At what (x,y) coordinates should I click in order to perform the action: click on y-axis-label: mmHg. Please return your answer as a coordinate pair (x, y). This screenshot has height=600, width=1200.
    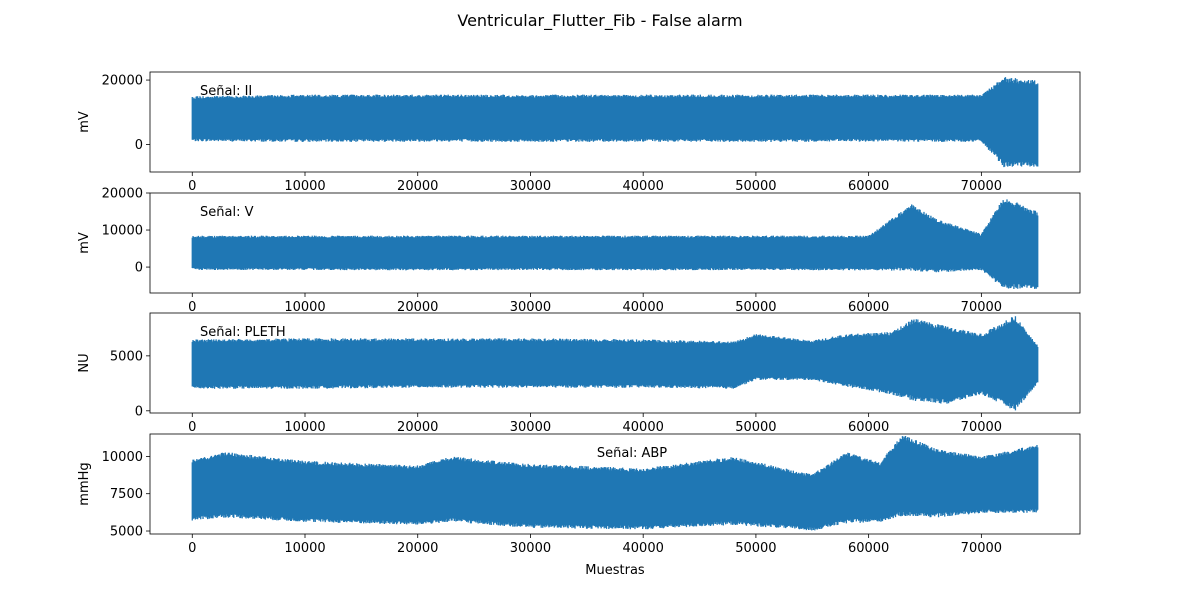
    Looking at the image, I should click on (84, 483).